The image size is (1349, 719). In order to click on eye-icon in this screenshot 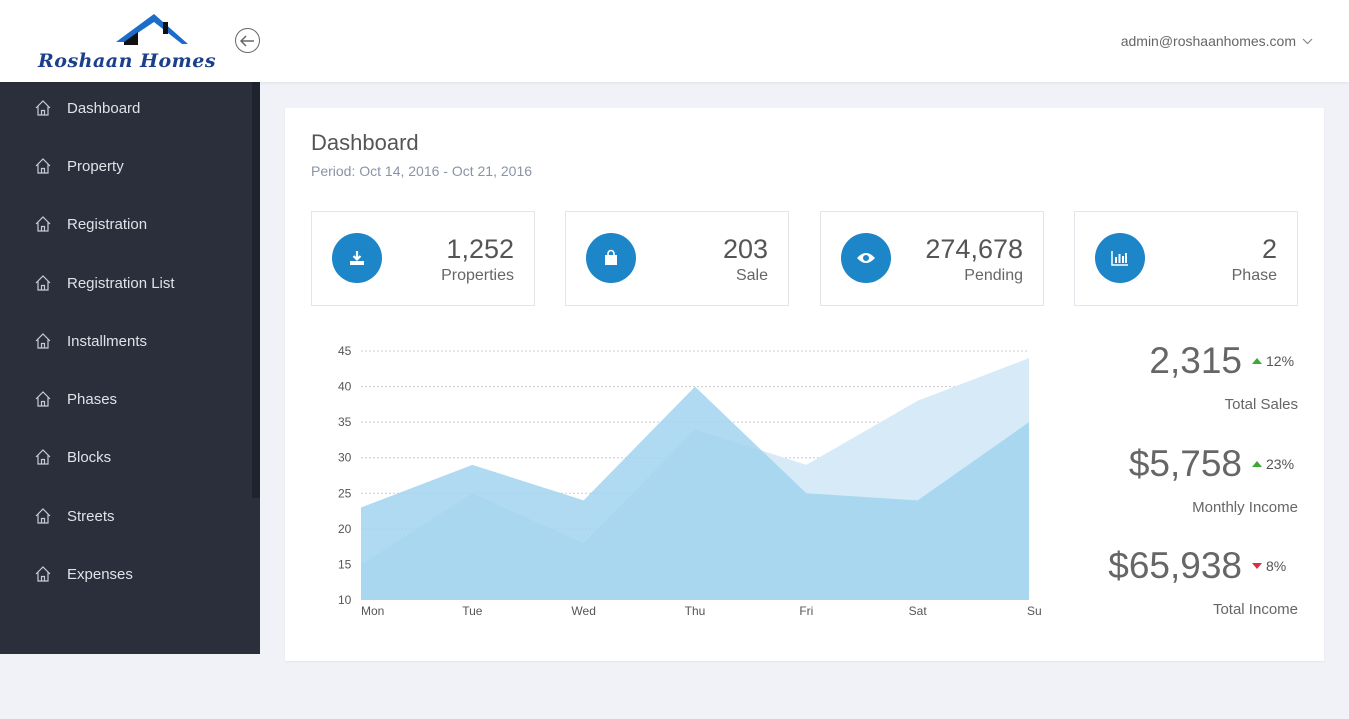, I will do `click(866, 258)`.